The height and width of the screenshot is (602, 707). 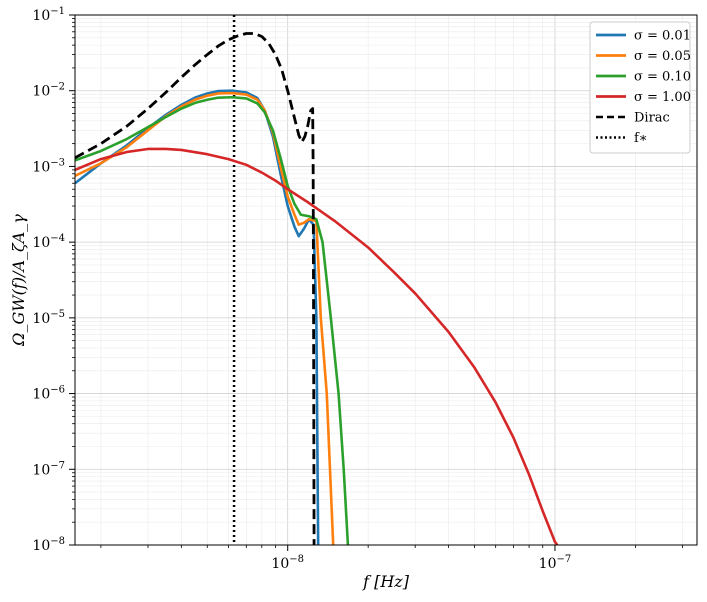 What do you see at coordinates (287, 563) in the screenshot?
I see `x-tick-label: 10⁻⁸` at bounding box center [287, 563].